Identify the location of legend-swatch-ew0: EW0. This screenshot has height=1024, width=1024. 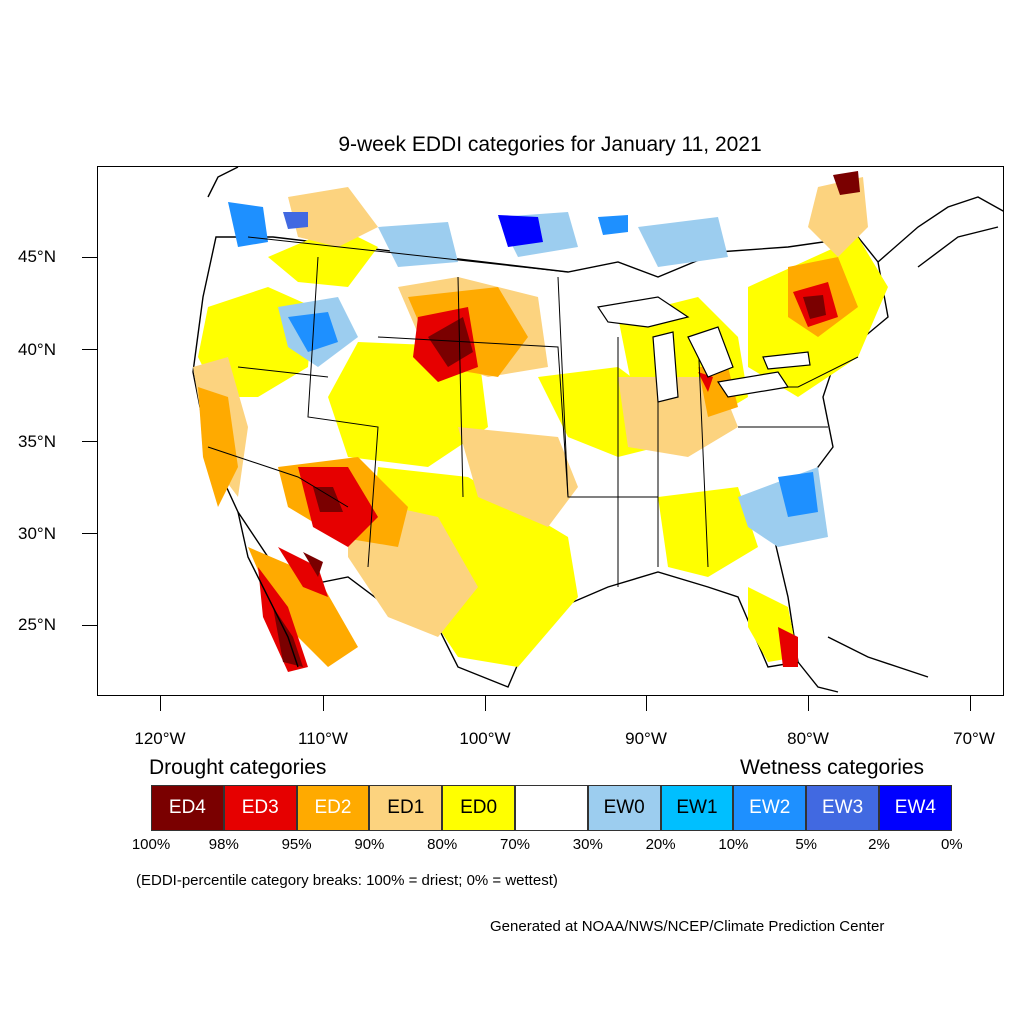
(624, 808).